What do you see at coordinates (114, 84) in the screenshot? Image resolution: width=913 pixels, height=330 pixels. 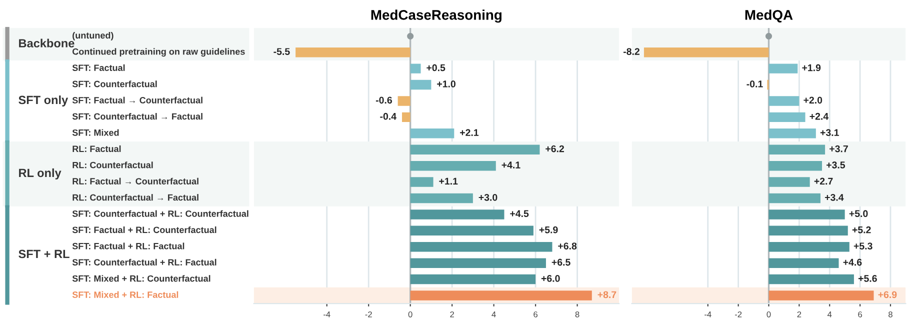 I see `y-tick-label: SFT: Counterfactual` at bounding box center [114, 84].